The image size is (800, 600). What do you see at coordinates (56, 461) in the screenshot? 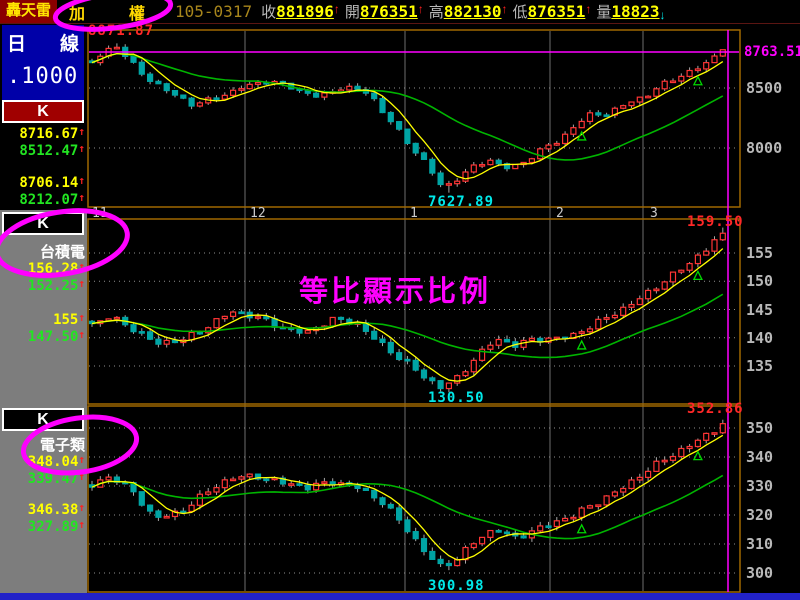
I see `ma-value: 348.04↑` at bounding box center [56, 461].